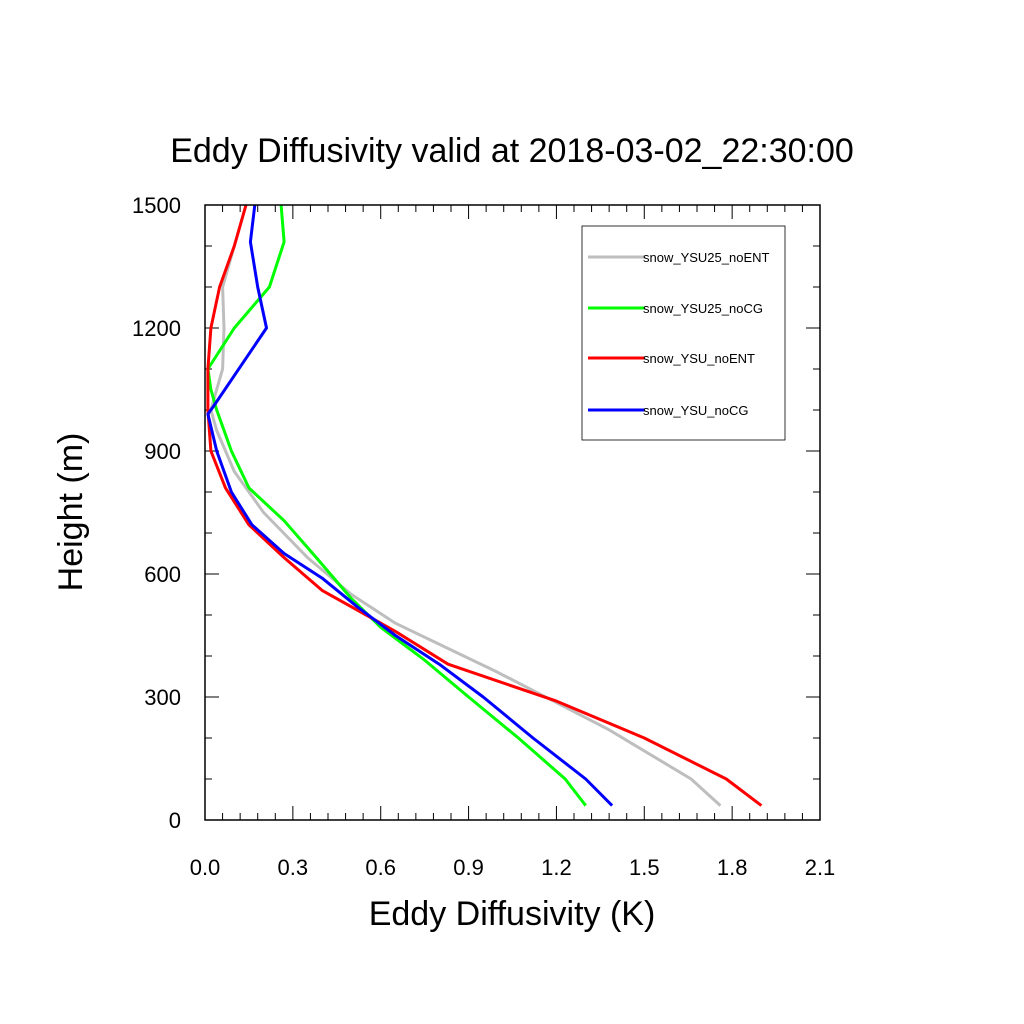 Image resolution: width=1024 pixels, height=1024 pixels. What do you see at coordinates (703, 308) in the screenshot?
I see `legend-label: snow_YSU25_noCG` at bounding box center [703, 308].